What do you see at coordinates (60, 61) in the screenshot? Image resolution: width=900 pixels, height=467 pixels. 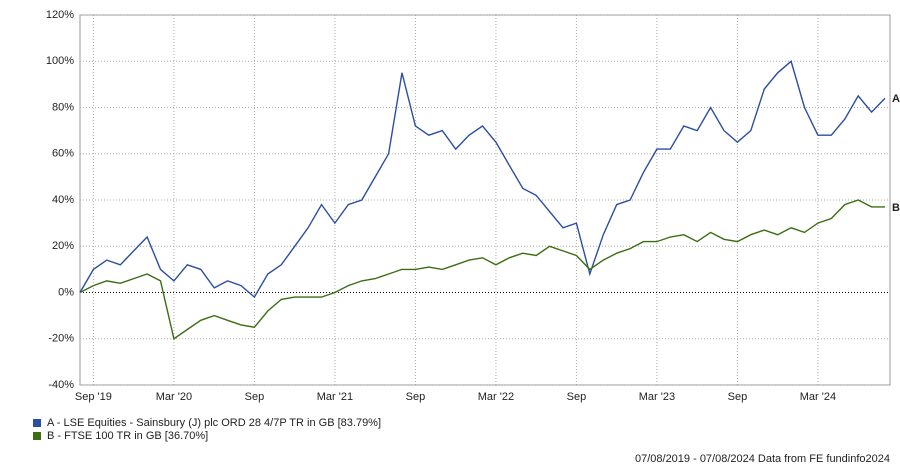 I see `y-tick-label: 100%` at bounding box center [60, 61].